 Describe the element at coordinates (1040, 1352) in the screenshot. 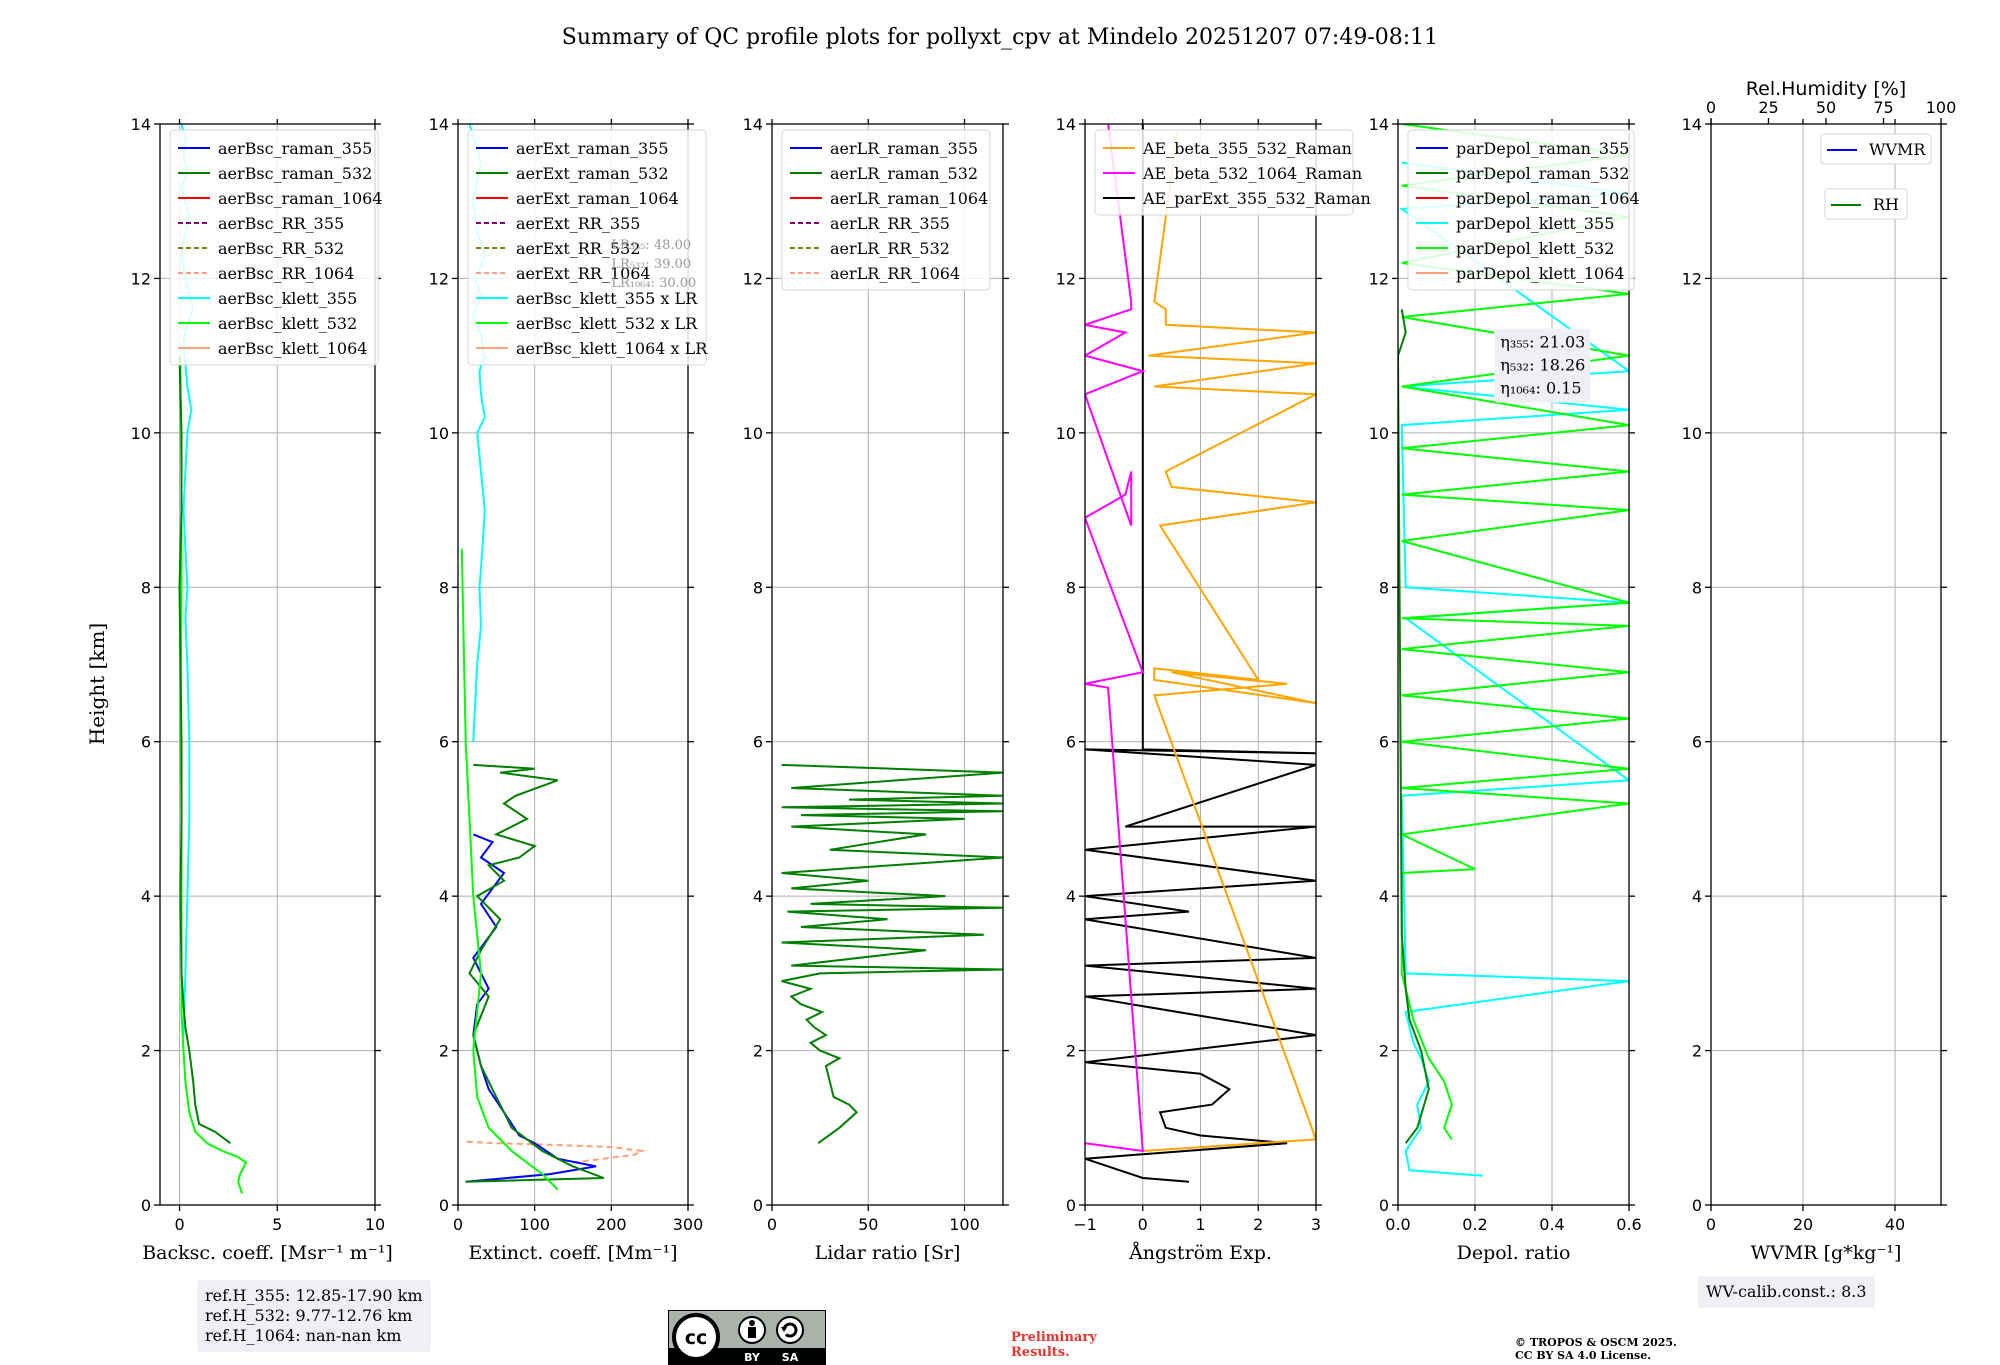

I see `preliminary-line-2: Results.` at that location.